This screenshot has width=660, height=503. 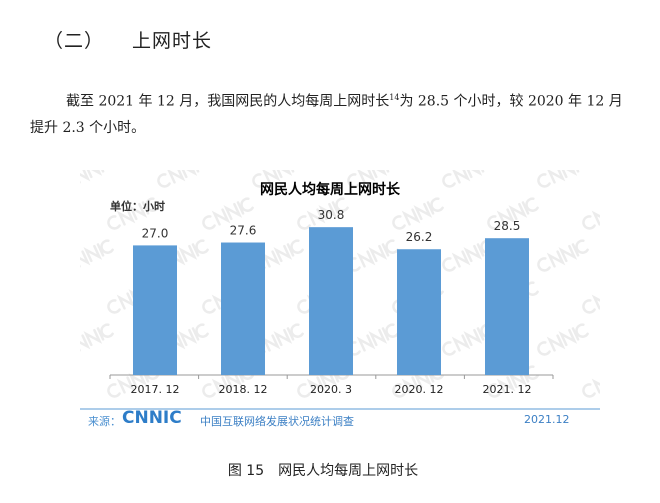 I want to click on section-heading: （二） 上网时长, so click(x=142, y=39).